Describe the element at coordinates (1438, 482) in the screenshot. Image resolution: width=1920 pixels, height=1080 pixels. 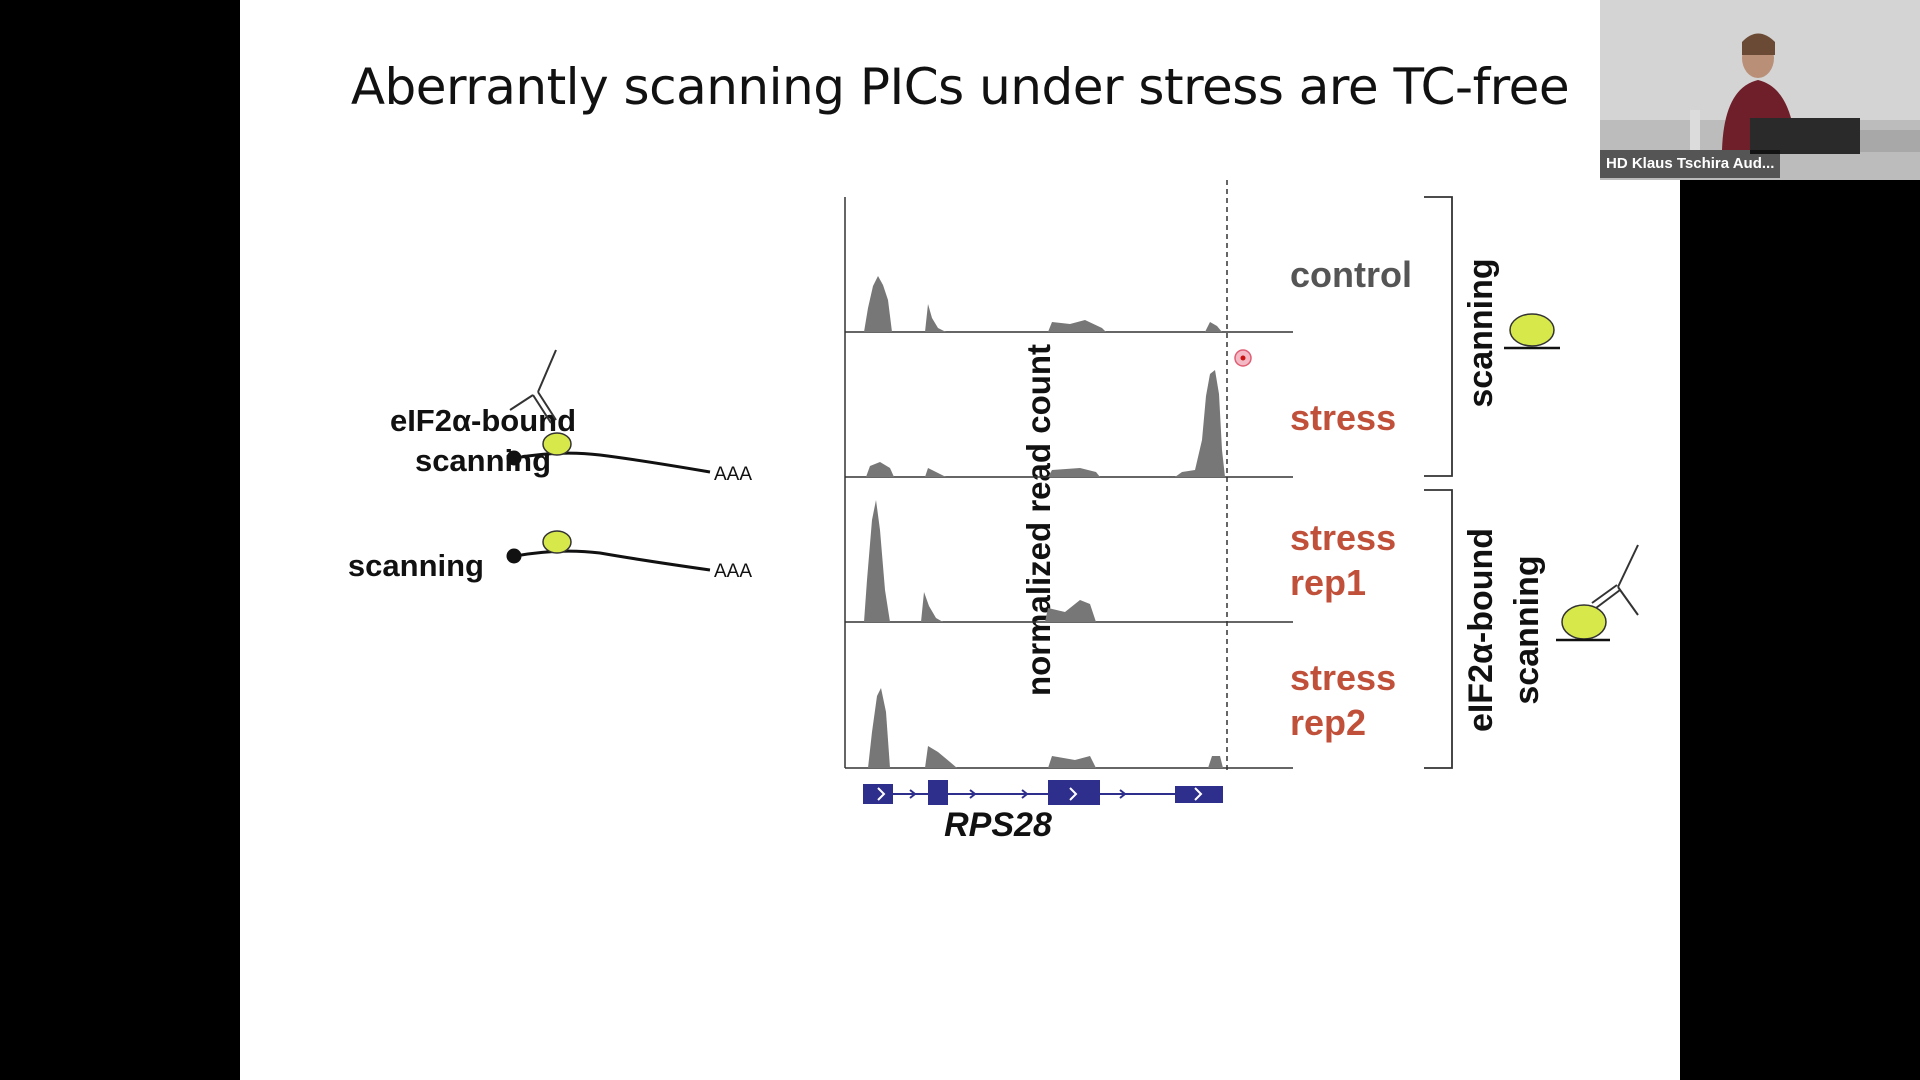
I see `group-brackets` at that location.